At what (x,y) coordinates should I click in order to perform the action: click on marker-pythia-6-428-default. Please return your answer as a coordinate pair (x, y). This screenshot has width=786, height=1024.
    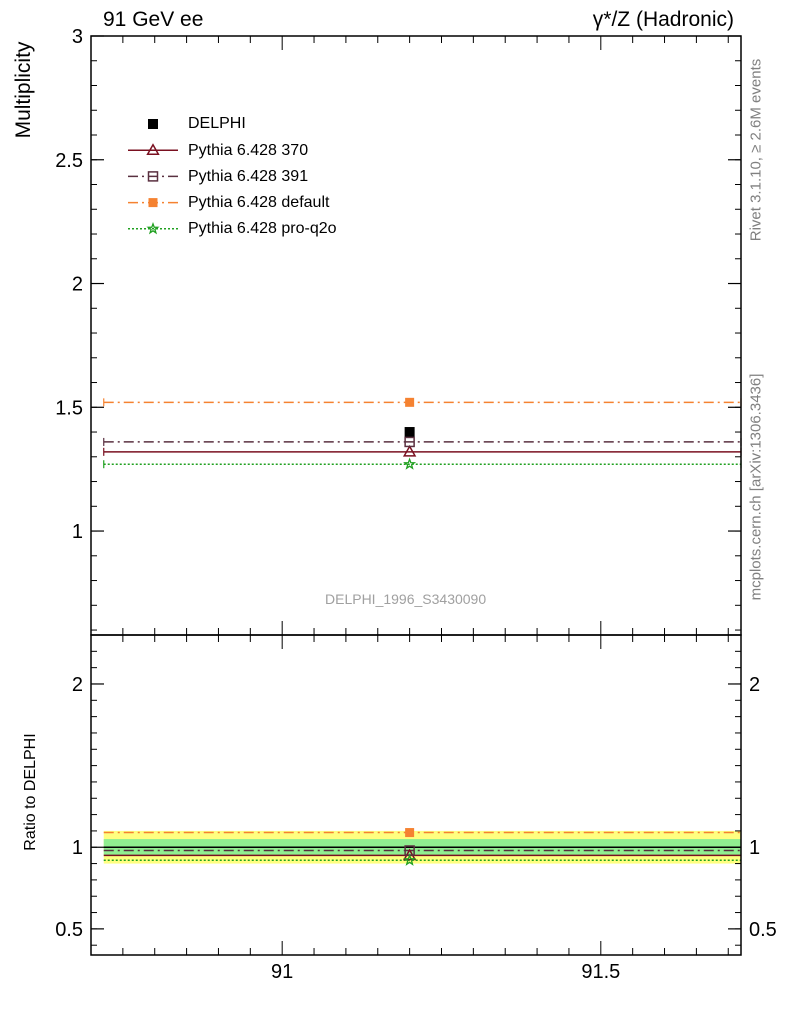
    Looking at the image, I should click on (410, 402).